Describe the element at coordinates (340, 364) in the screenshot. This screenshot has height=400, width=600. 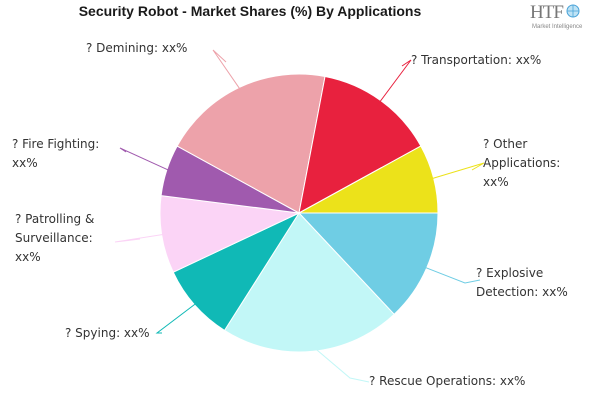
I see `leader-line-rescue-operations` at that location.